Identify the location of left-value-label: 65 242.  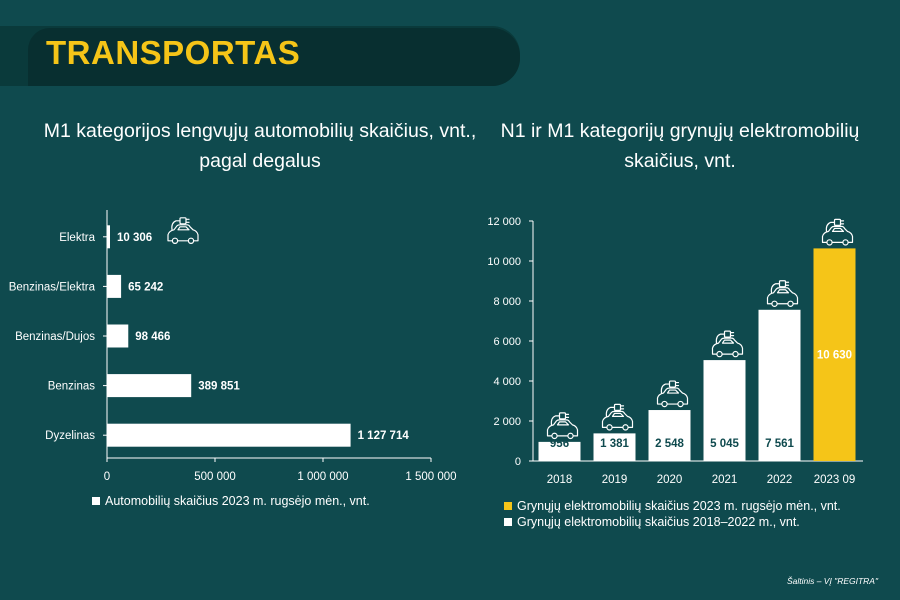
(145, 287).